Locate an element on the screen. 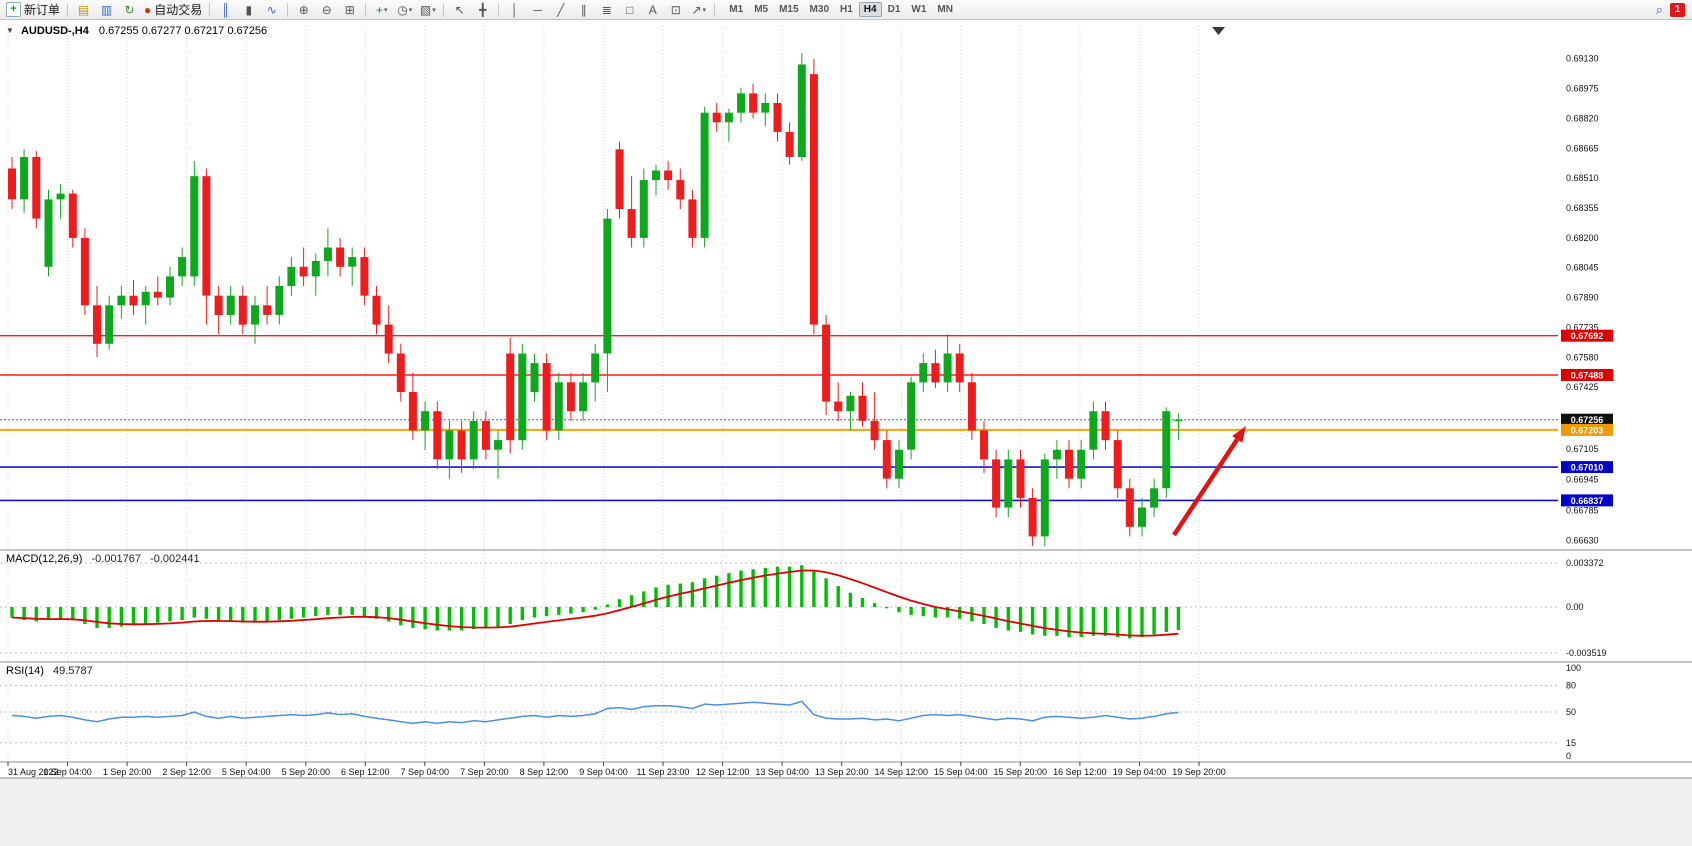  svg-text: 6 Sep 12:00 is located at coordinates (365, 772).